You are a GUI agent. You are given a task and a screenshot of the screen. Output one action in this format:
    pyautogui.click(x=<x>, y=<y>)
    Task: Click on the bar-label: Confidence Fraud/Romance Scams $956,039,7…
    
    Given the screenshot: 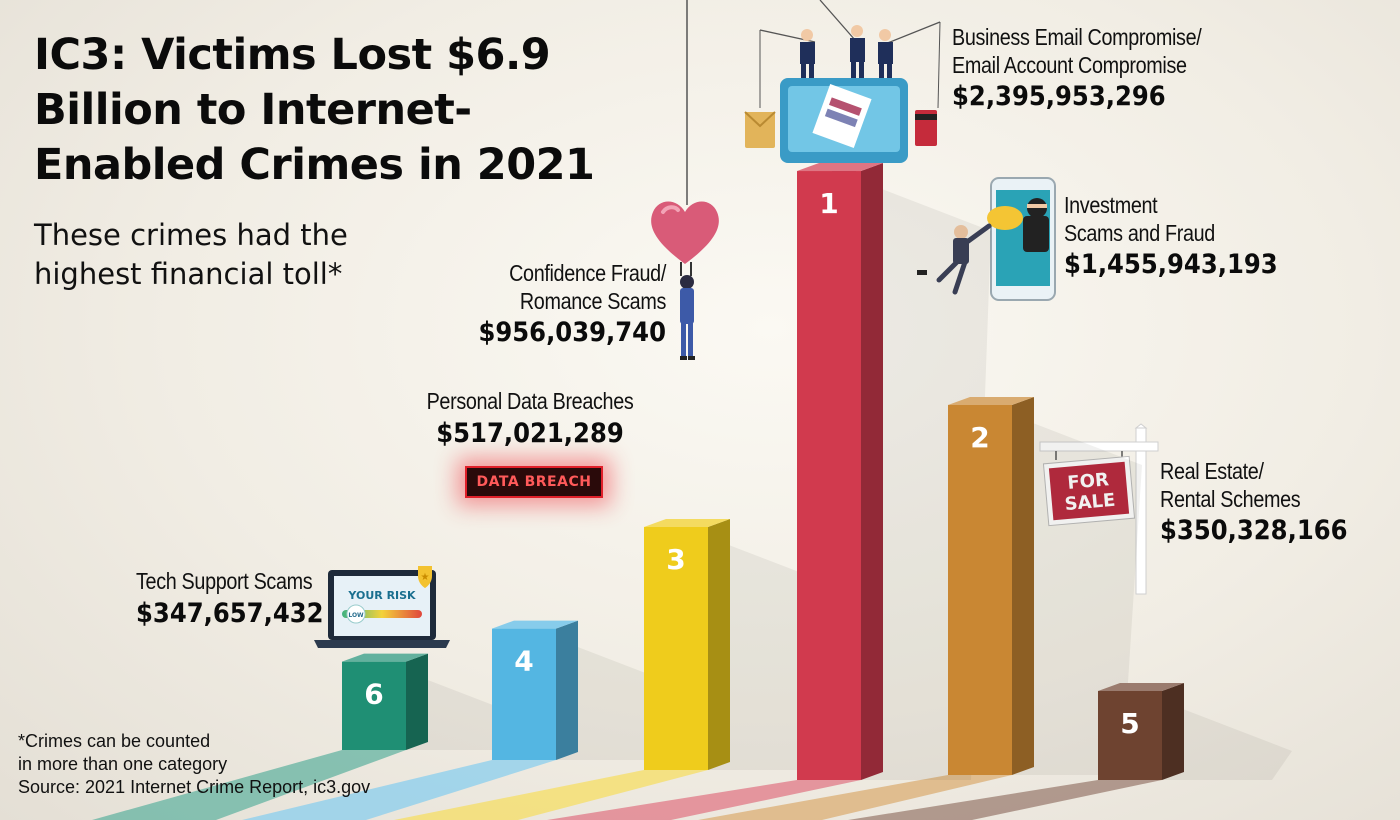 What is the action you would take?
    pyautogui.click(x=517, y=305)
    